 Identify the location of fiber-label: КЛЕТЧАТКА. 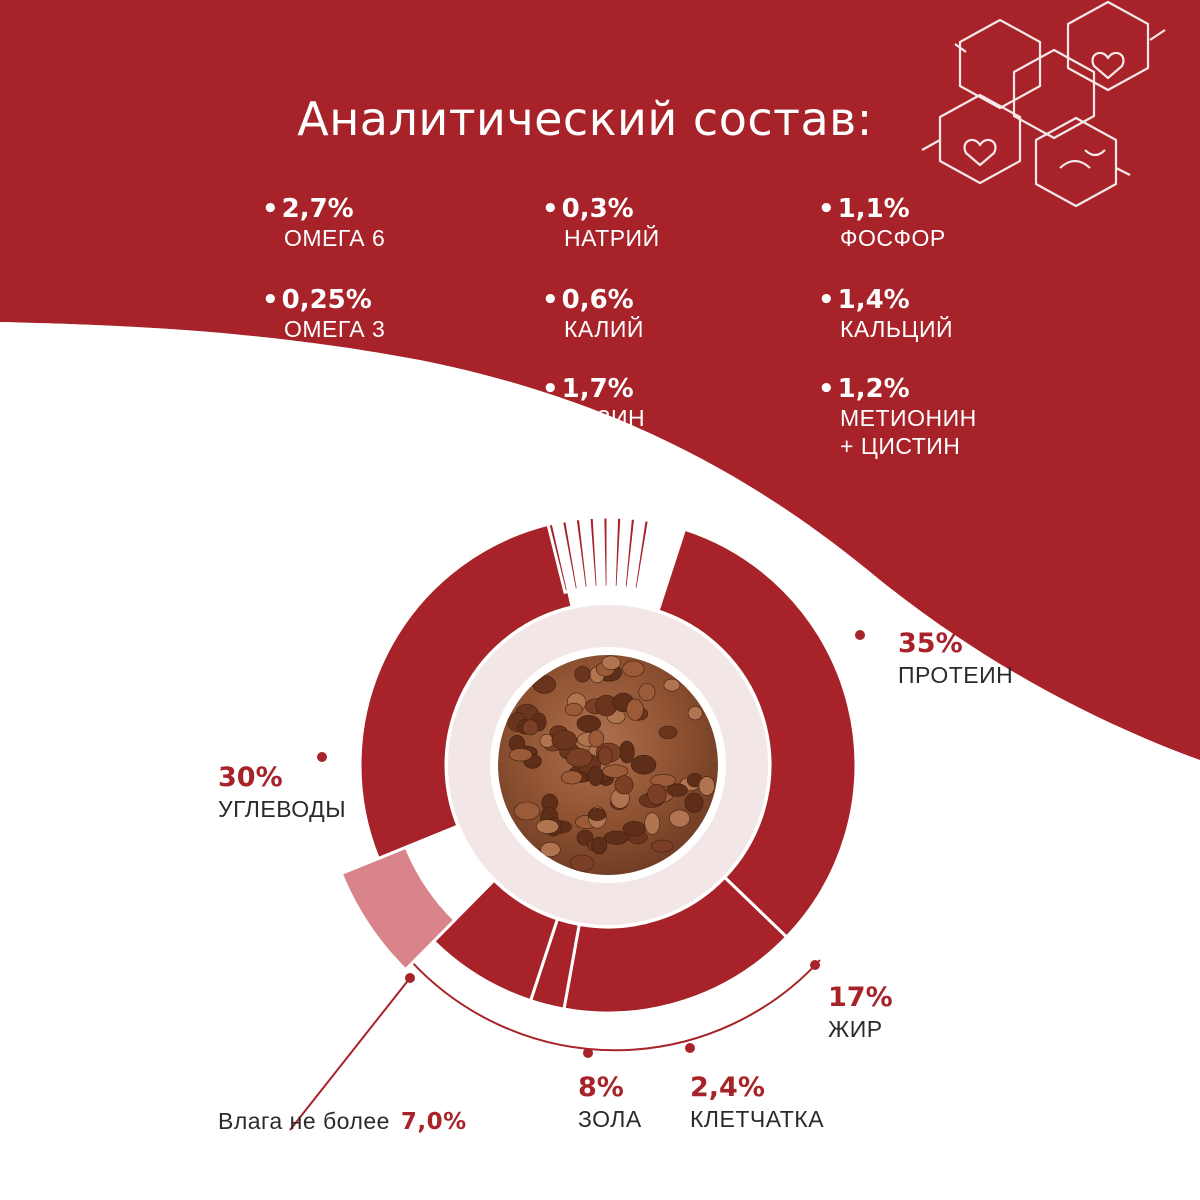
(757, 1119).